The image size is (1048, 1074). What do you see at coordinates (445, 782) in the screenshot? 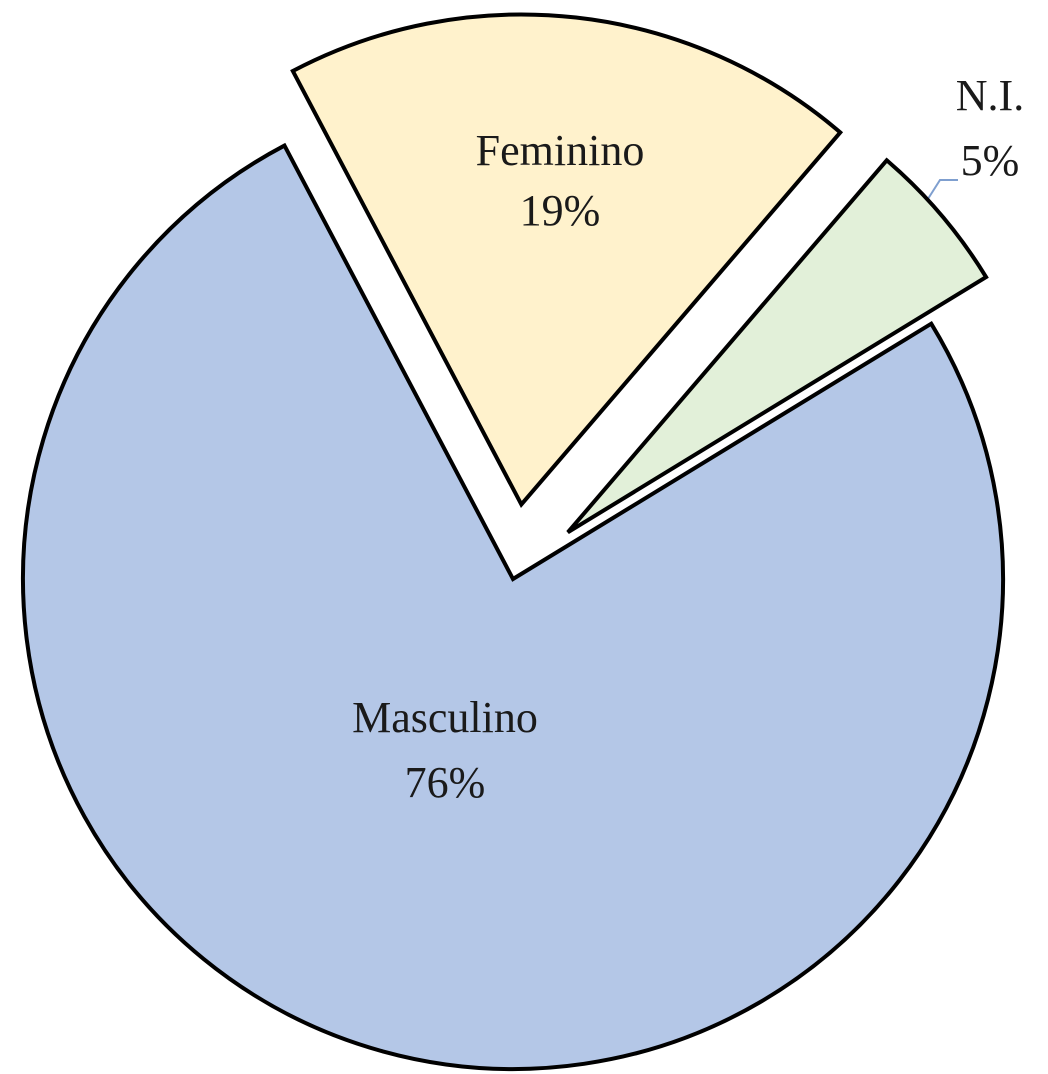
I see `value-label: 76%` at bounding box center [445, 782].